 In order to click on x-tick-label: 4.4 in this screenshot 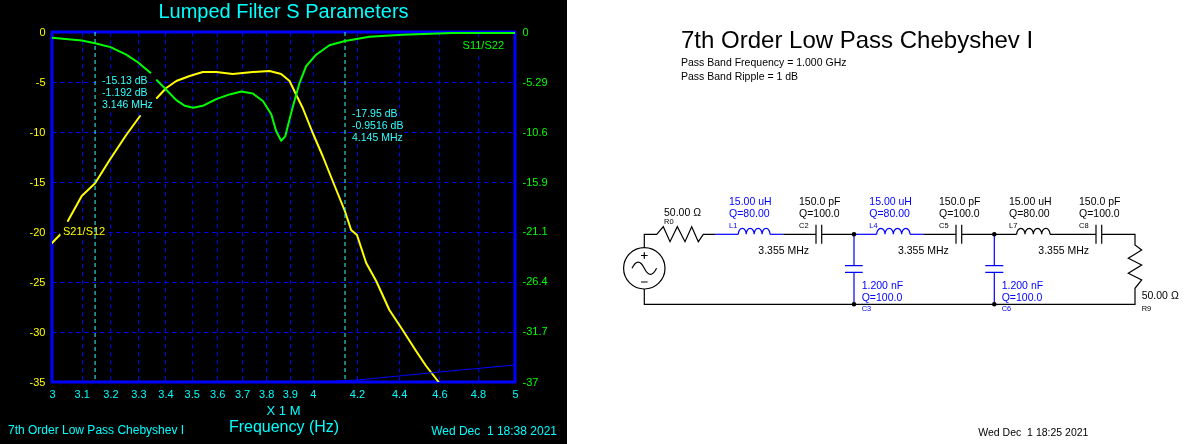, I will do `click(399, 393)`.